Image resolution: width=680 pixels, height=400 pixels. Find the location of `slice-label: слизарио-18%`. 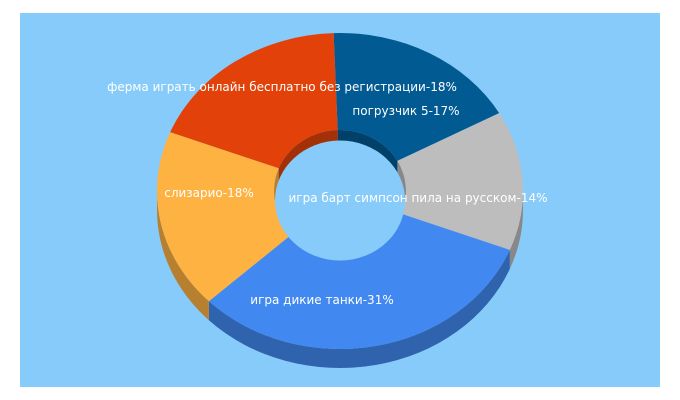

slice-label: слизарио-18% is located at coordinates (209, 193).